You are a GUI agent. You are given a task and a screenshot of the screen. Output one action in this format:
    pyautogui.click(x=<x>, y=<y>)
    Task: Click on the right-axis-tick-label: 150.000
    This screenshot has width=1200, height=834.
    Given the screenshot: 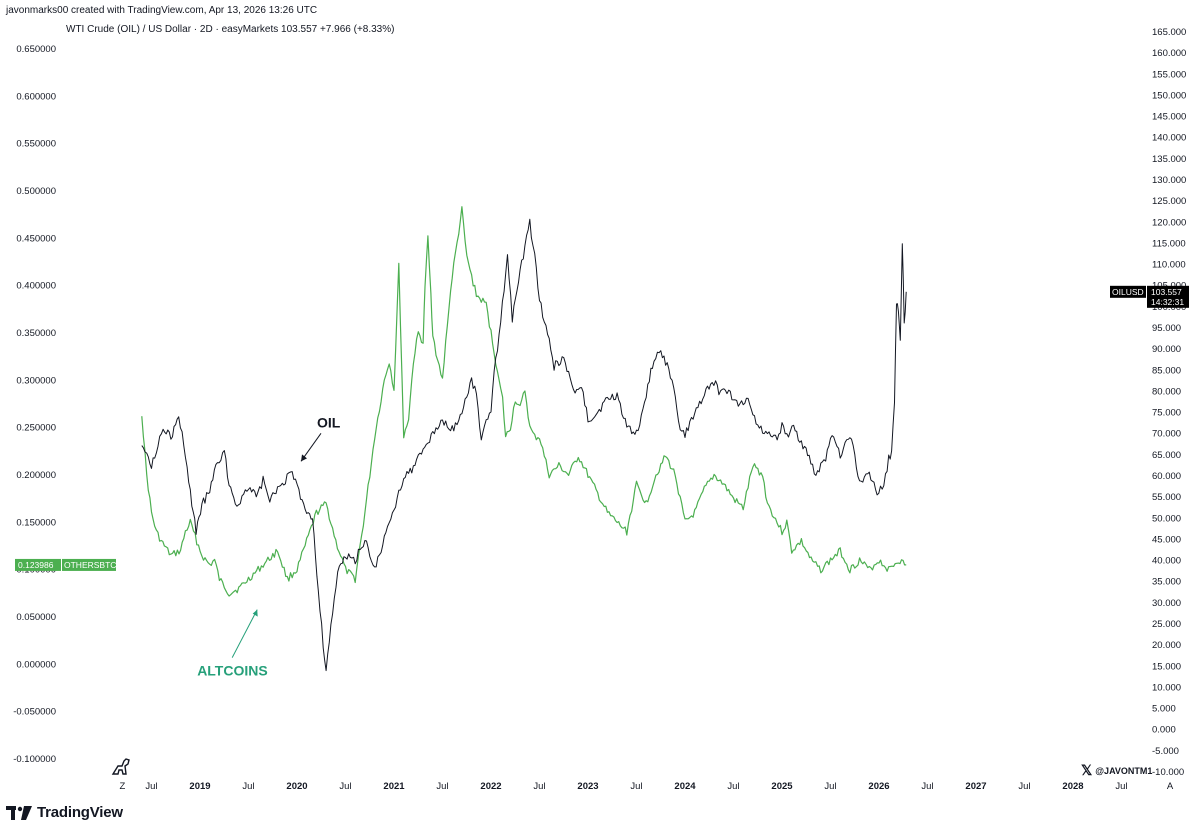 What is the action you would take?
    pyautogui.click(x=1169, y=95)
    